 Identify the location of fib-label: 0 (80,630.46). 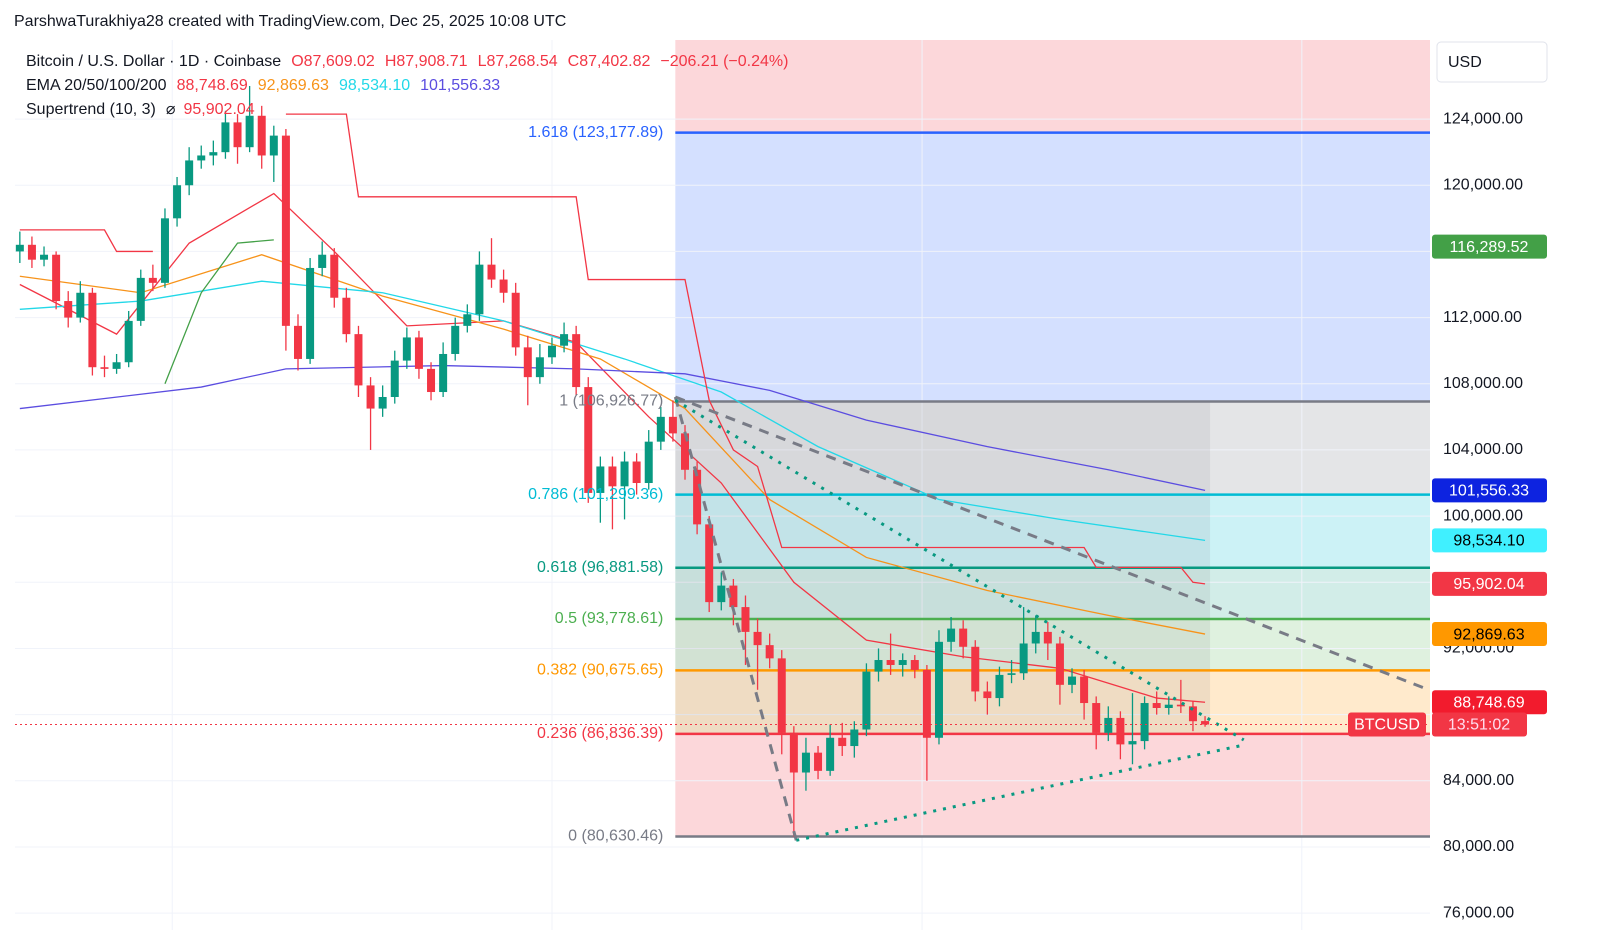
(615, 836).